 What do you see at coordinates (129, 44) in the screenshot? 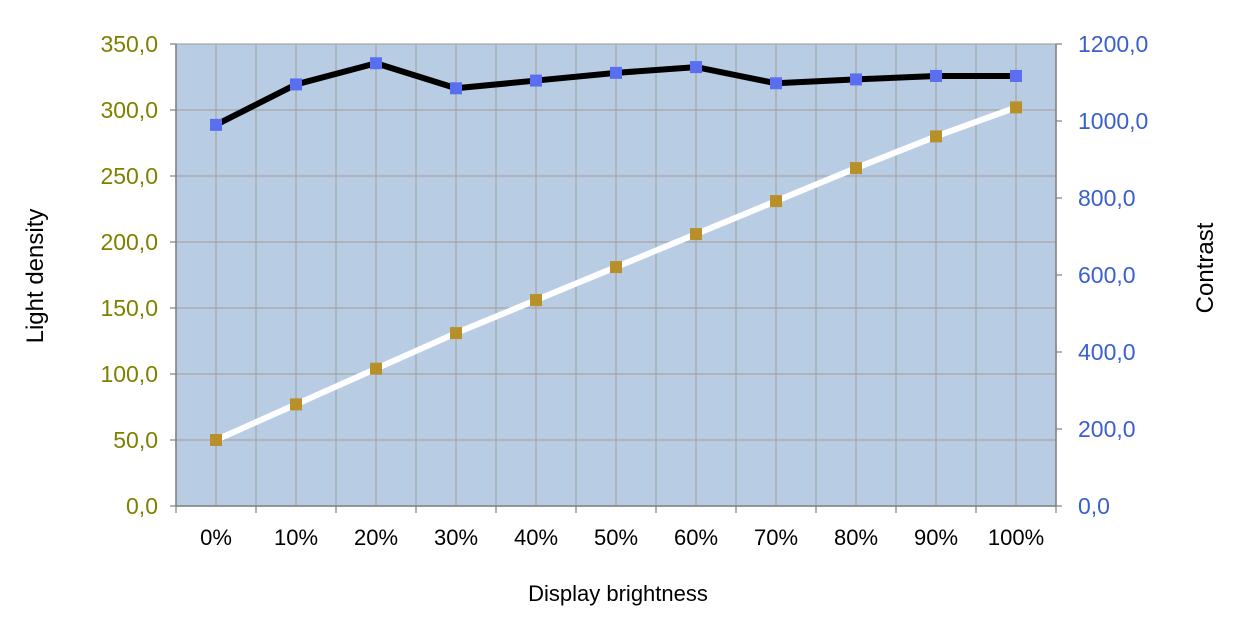
I see `left-y-tick-label: 350,0` at bounding box center [129, 44].